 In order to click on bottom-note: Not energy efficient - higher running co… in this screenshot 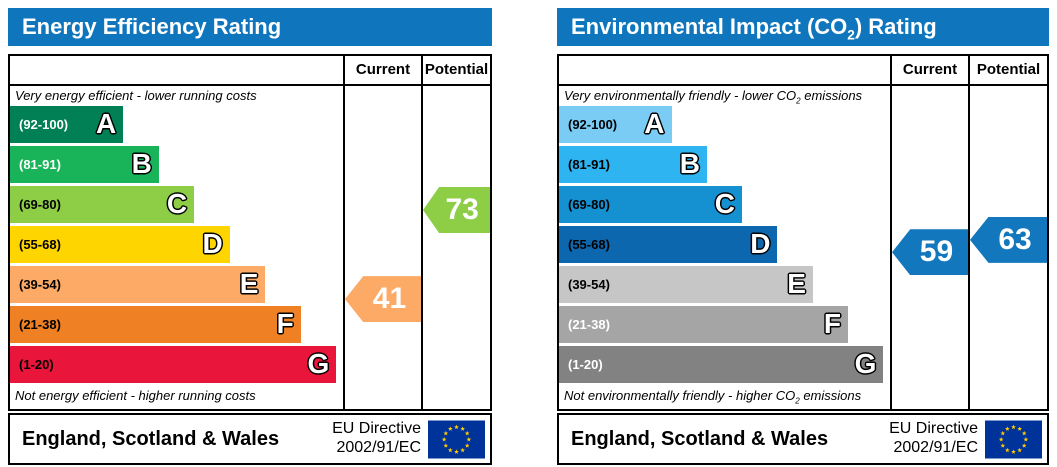, I will do `click(176, 396)`.